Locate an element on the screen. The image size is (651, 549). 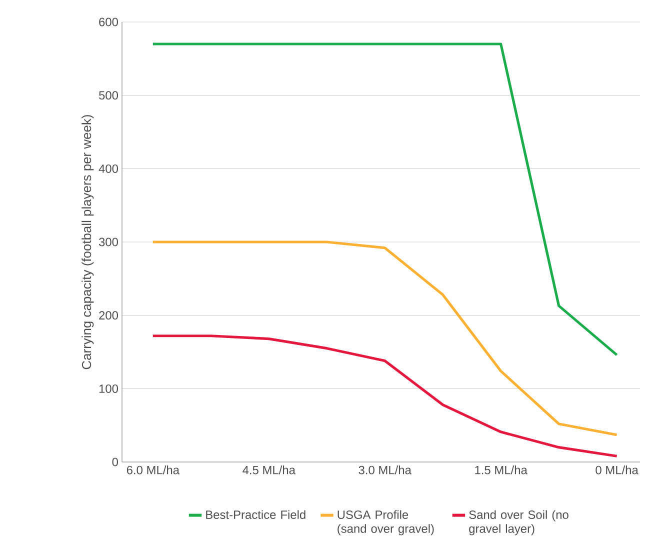
x-tick-label: 0 ML/ha is located at coordinates (617, 470).